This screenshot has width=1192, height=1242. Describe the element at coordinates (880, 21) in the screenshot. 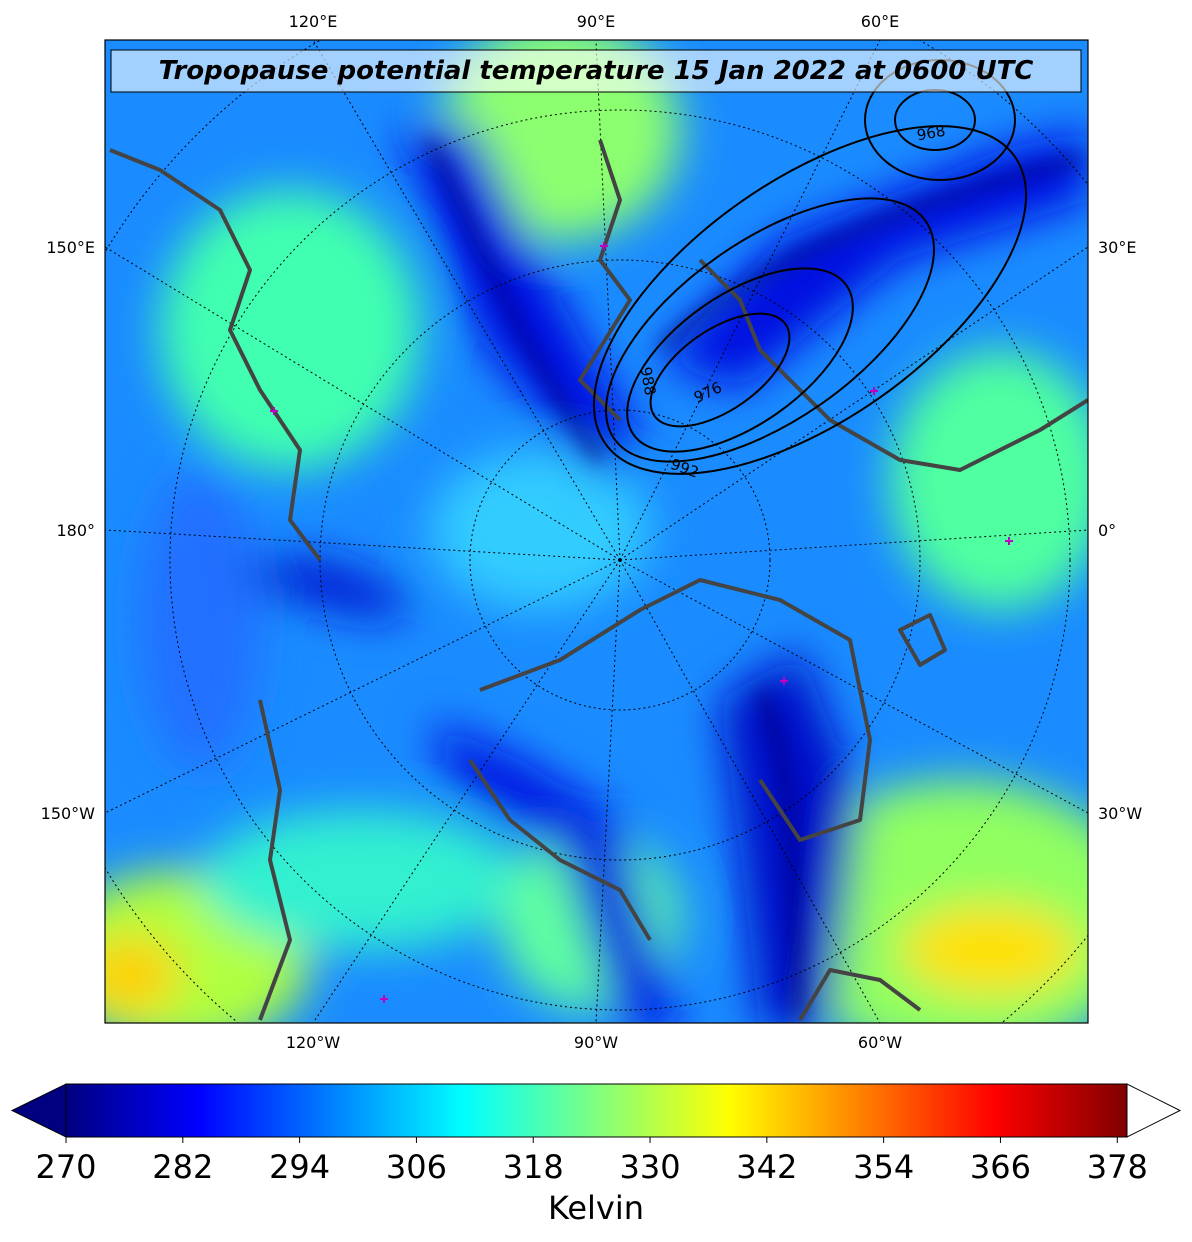

I see `lon-label: 60°E` at that location.